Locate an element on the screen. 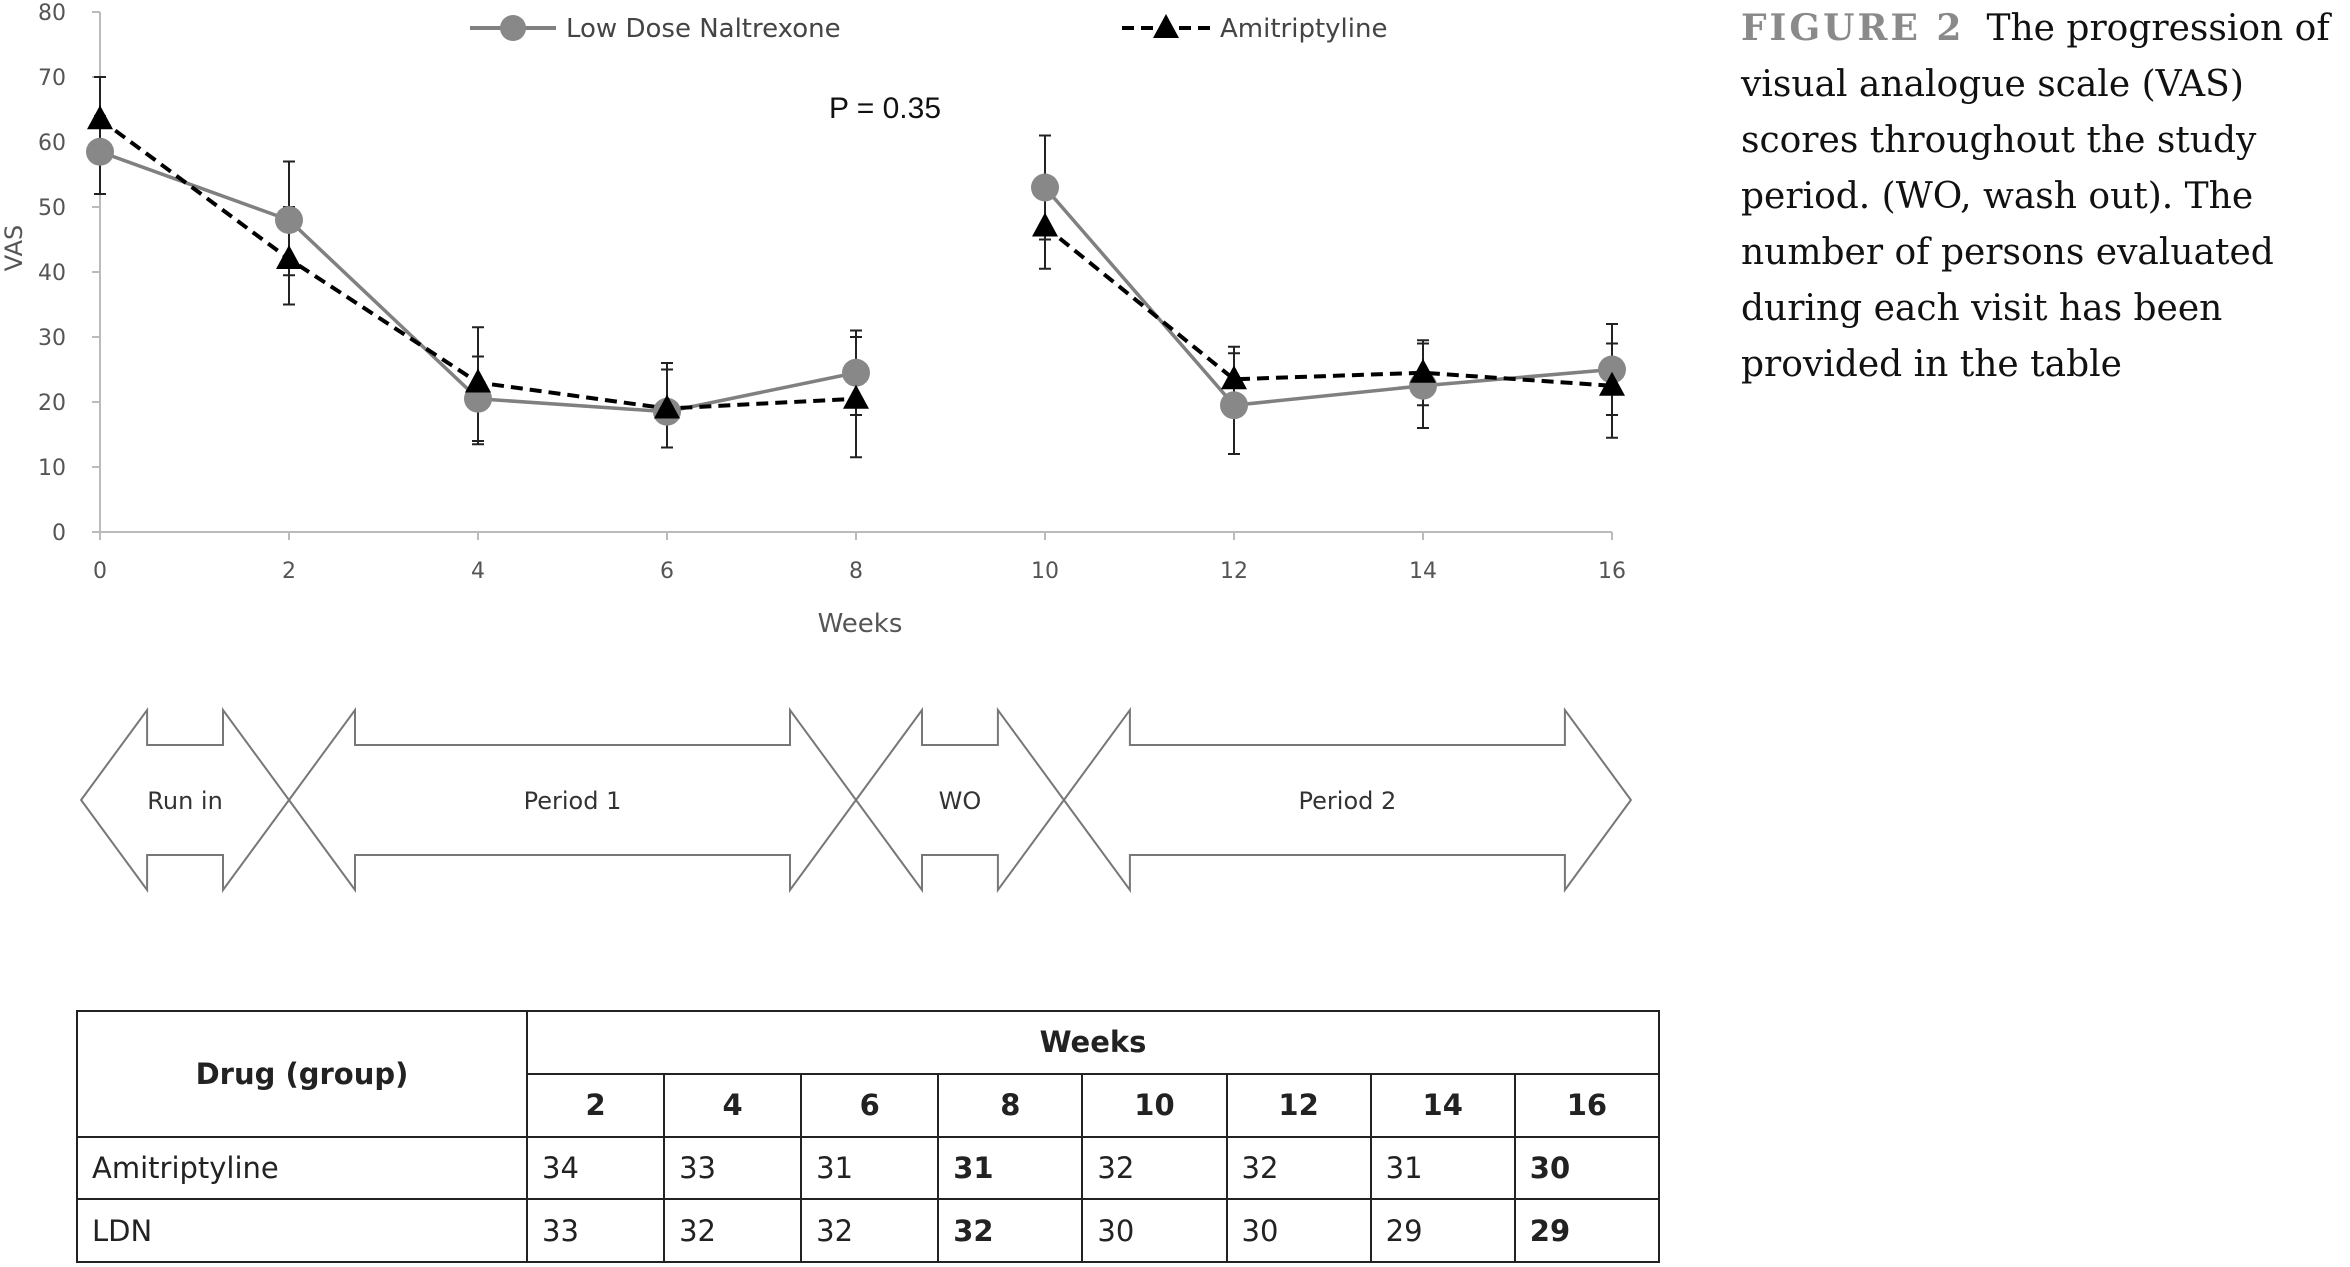 Image resolution: width=2350 pixels, height=1267 pixels. y-tick-label: 30 is located at coordinates (52, 338).